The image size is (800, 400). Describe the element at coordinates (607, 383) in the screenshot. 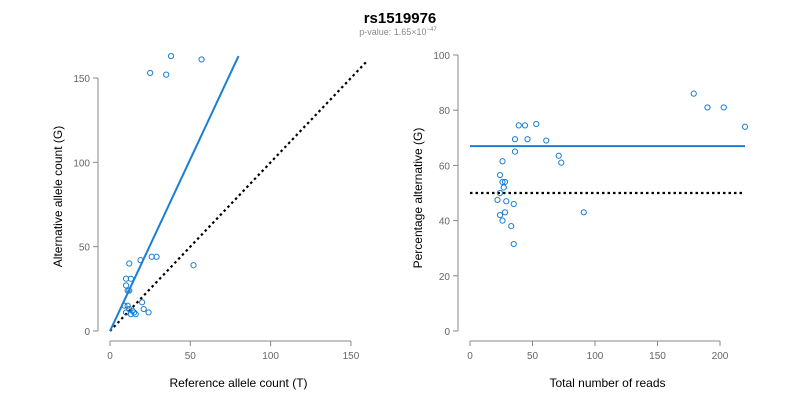

I see `x-axis-title: Total number of reads` at that location.